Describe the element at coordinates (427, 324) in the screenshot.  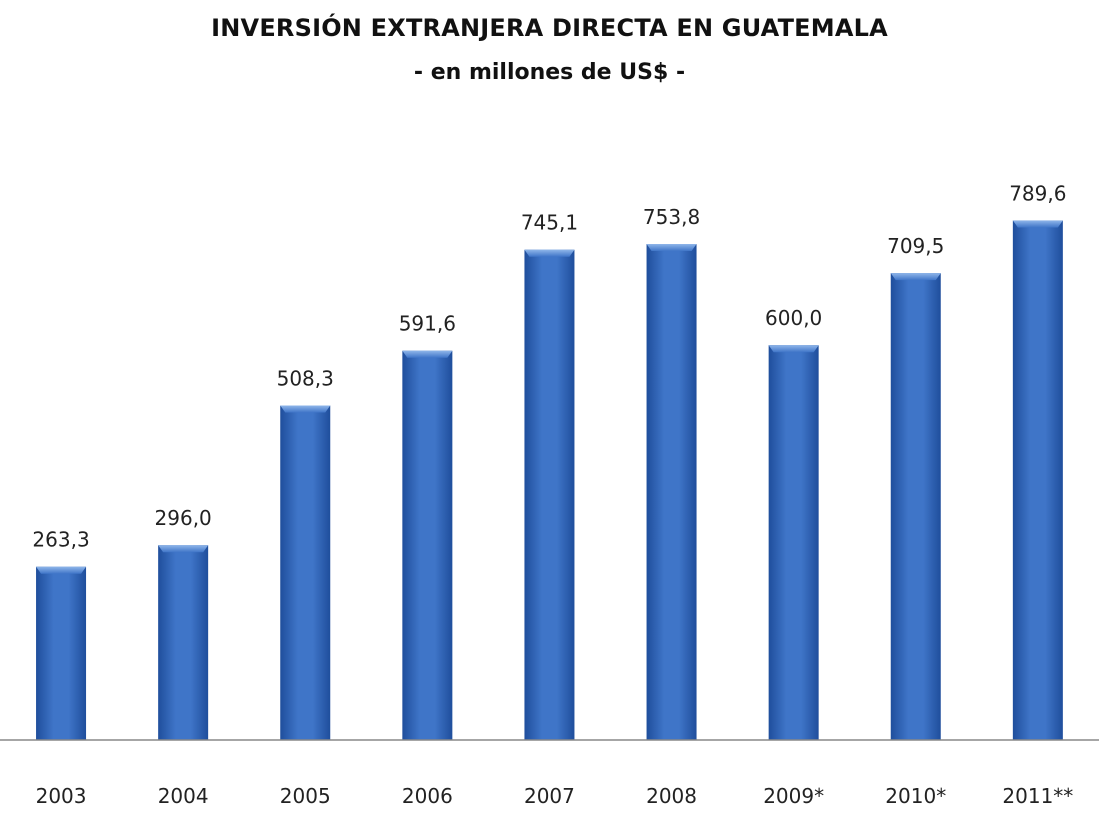
I see `data-label: 591,6` at that location.